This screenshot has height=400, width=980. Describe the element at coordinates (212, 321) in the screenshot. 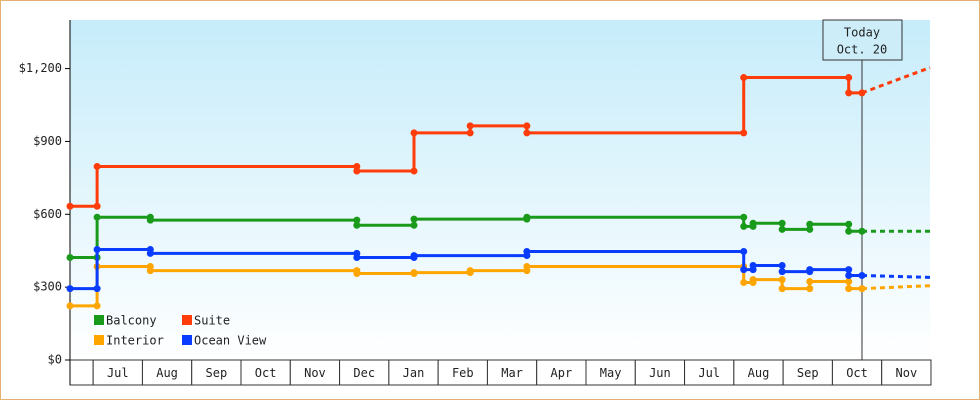

I see `legend-label: Suite` at that location.